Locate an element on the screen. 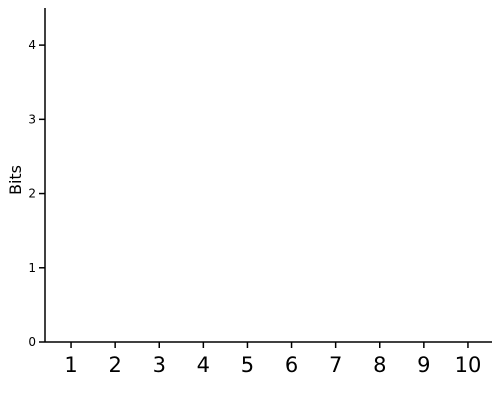  x-tick-label: 8 is located at coordinates (379, 365).